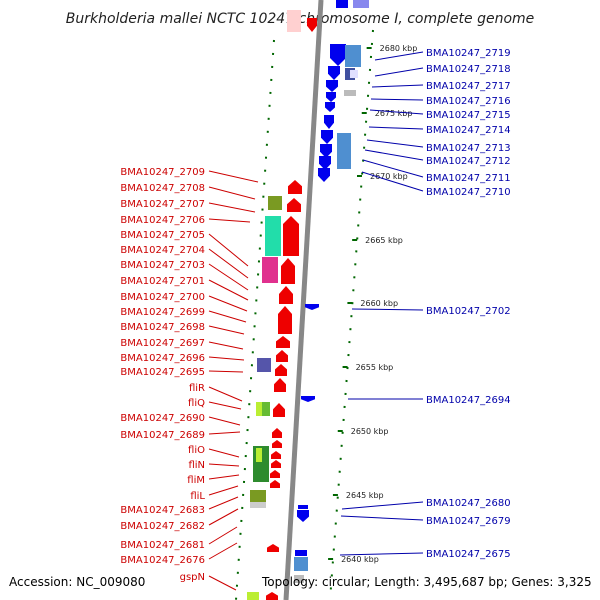 The height and width of the screenshot is (600, 600). I want to click on gene-label: BMA10247_2715, so click(468, 115).